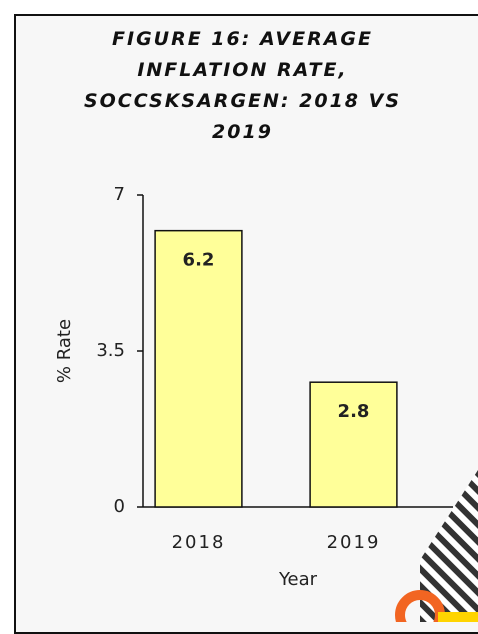  What do you see at coordinates (110, 350) in the screenshot?
I see `y-tick-label: 3.5` at bounding box center [110, 350].